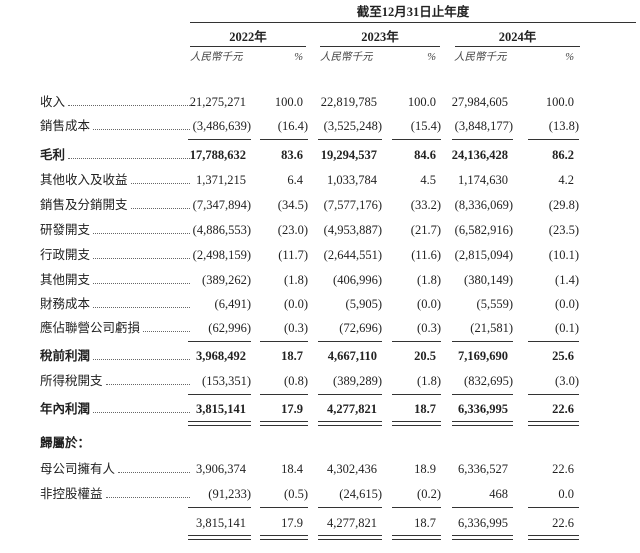 This screenshot has width=640, height=553. What do you see at coordinates (566, 494) in the screenshot?
I see `percent-cell: 0.0` at bounding box center [566, 494].